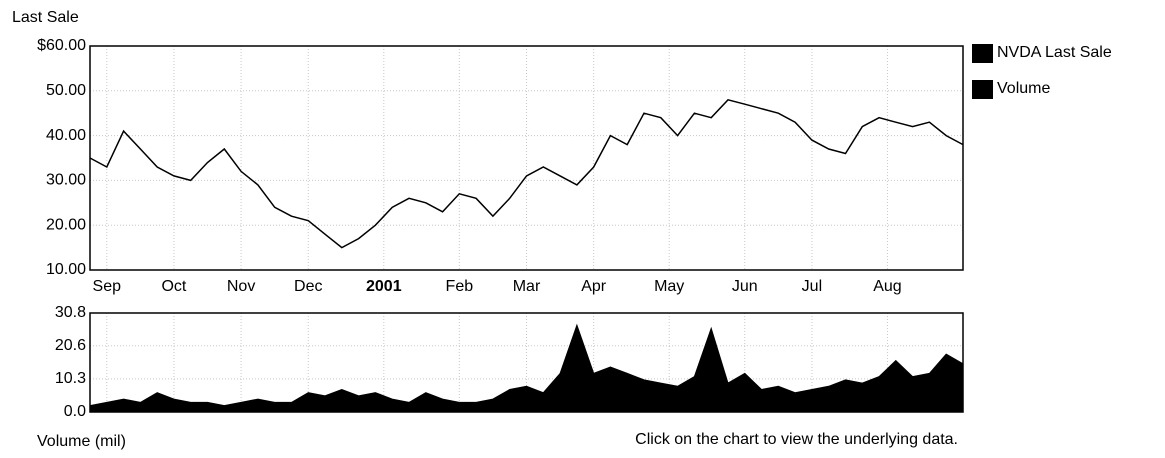 Image resolution: width=1165 pixels, height=458 pixels. I want to click on x-tick-label: Jul, so click(812, 286).